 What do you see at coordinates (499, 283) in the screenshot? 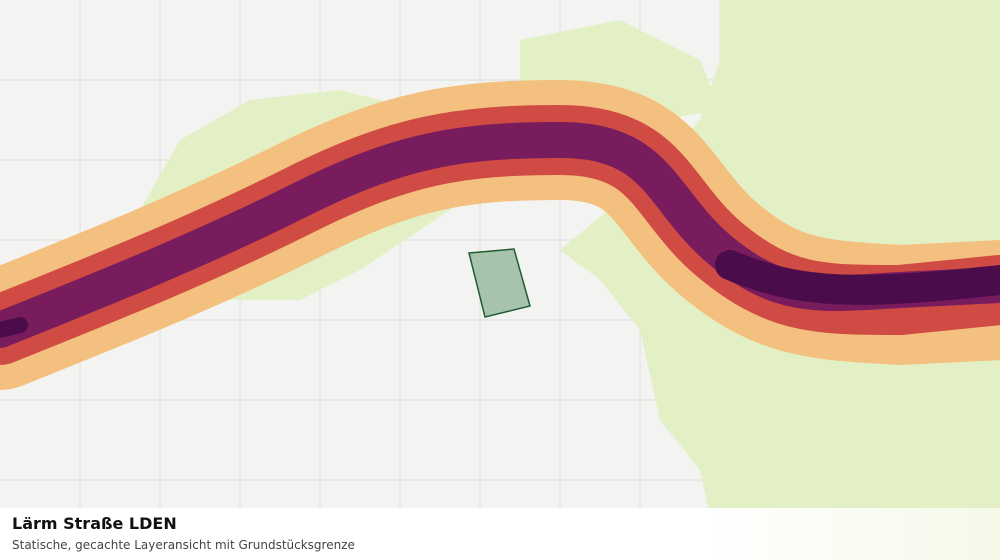
I see `parcel-boundary` at bounding box center [499, 283].